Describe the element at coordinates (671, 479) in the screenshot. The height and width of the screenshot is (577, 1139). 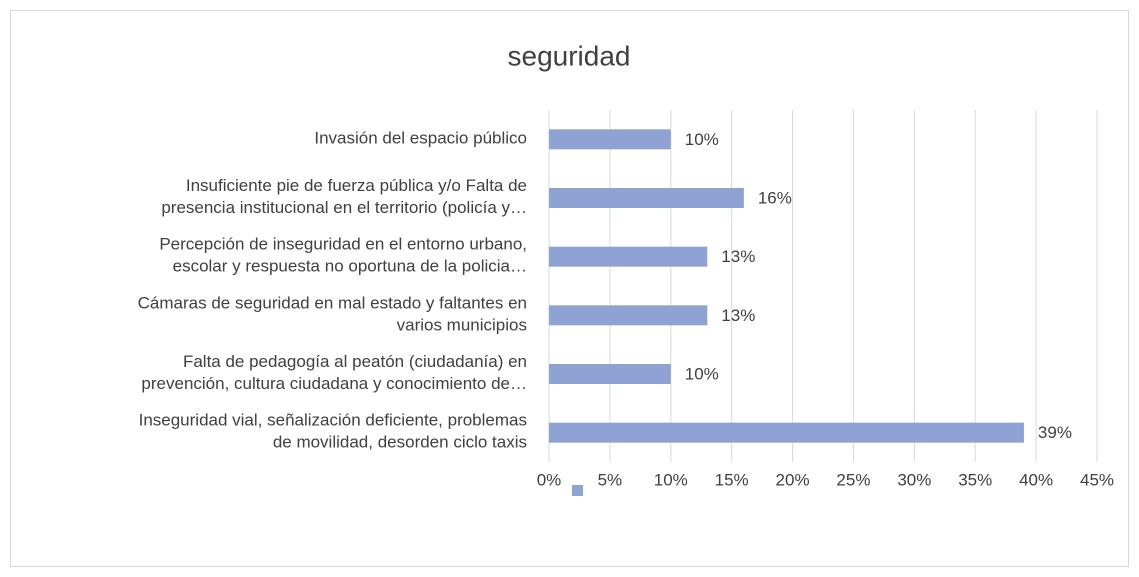
I see `x-tick-label: 10%` at that location.